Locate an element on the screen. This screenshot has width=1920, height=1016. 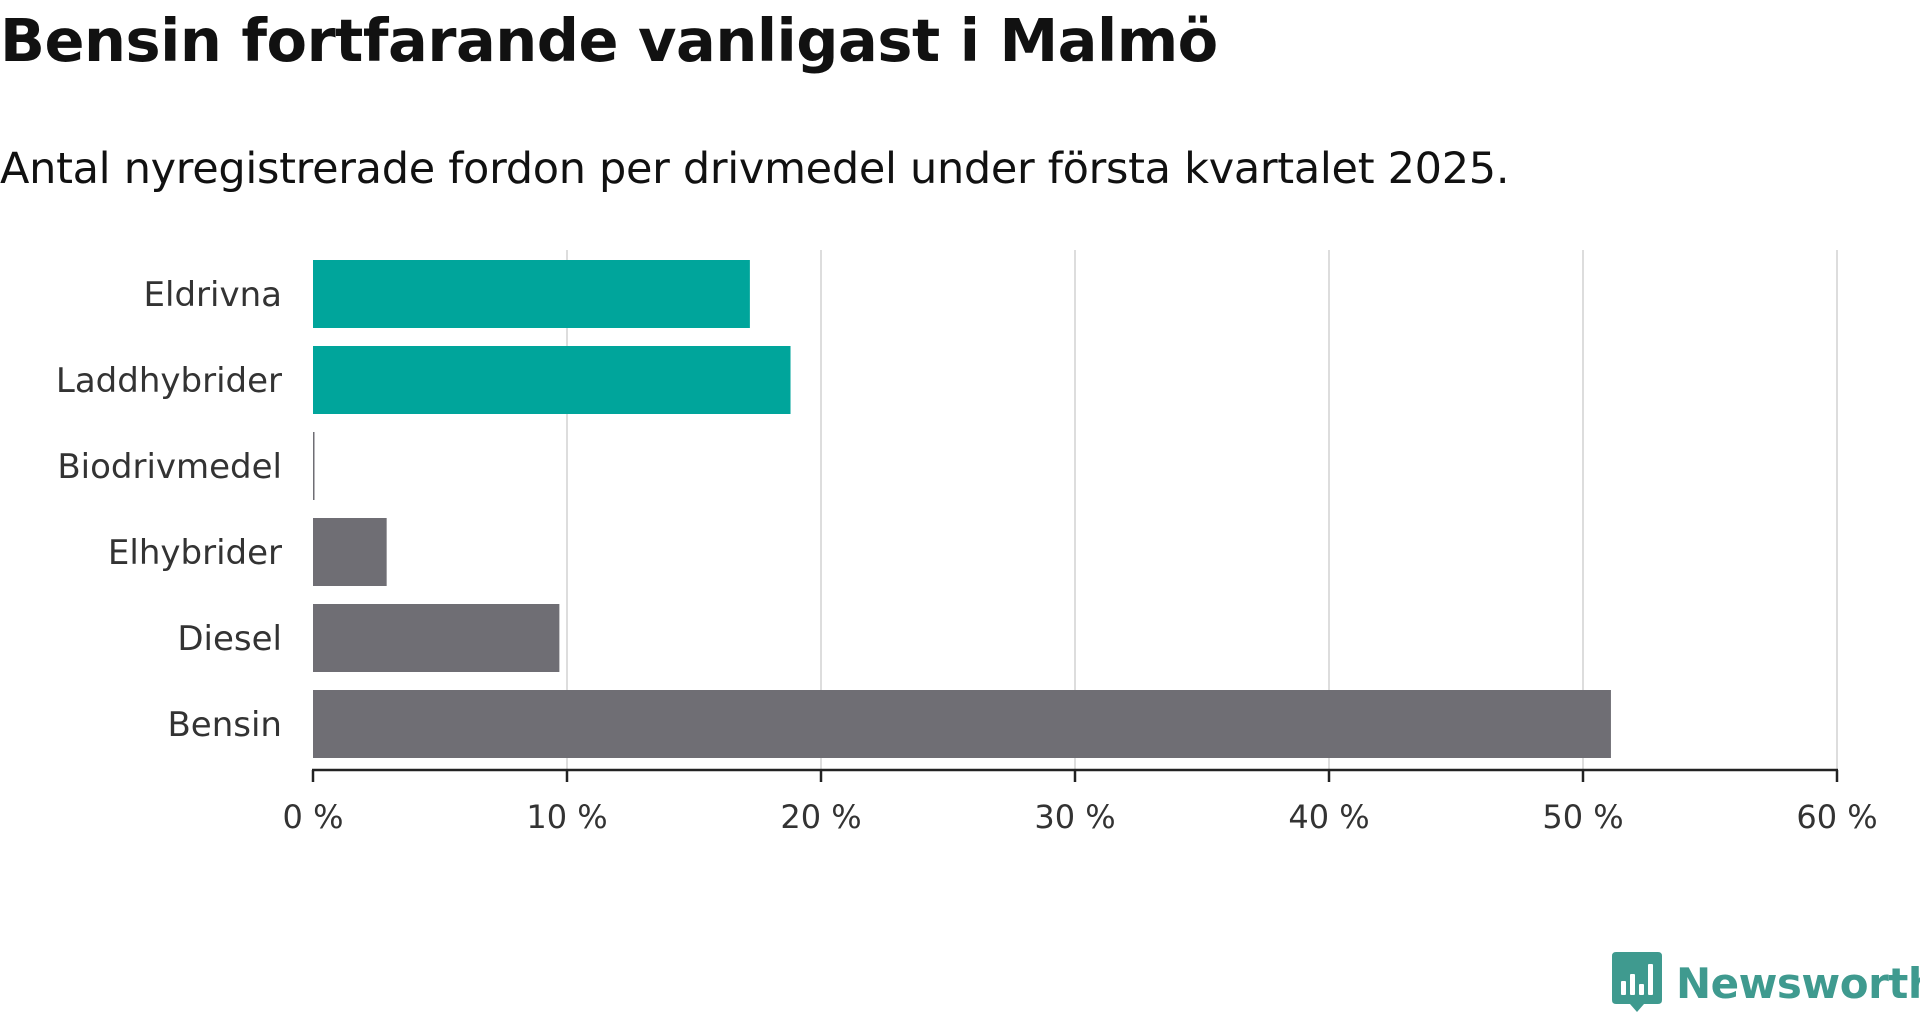
x-tick-label-10: 10 % is located at coordinates (566, 817).